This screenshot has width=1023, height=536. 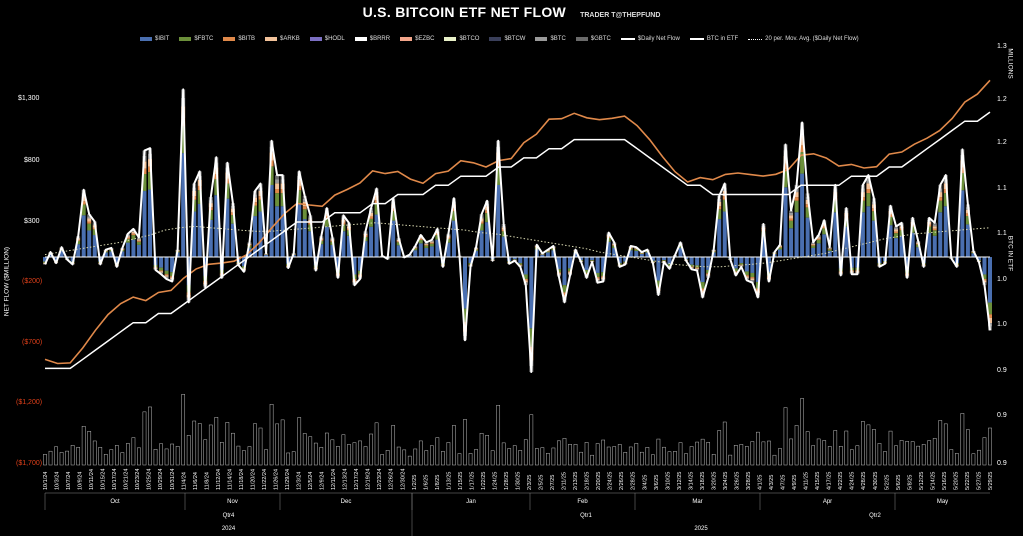 What do you see at coordinates (229, 529) in the screenshot?
I see `year-label: 2024` at bounding box center [229, 529].